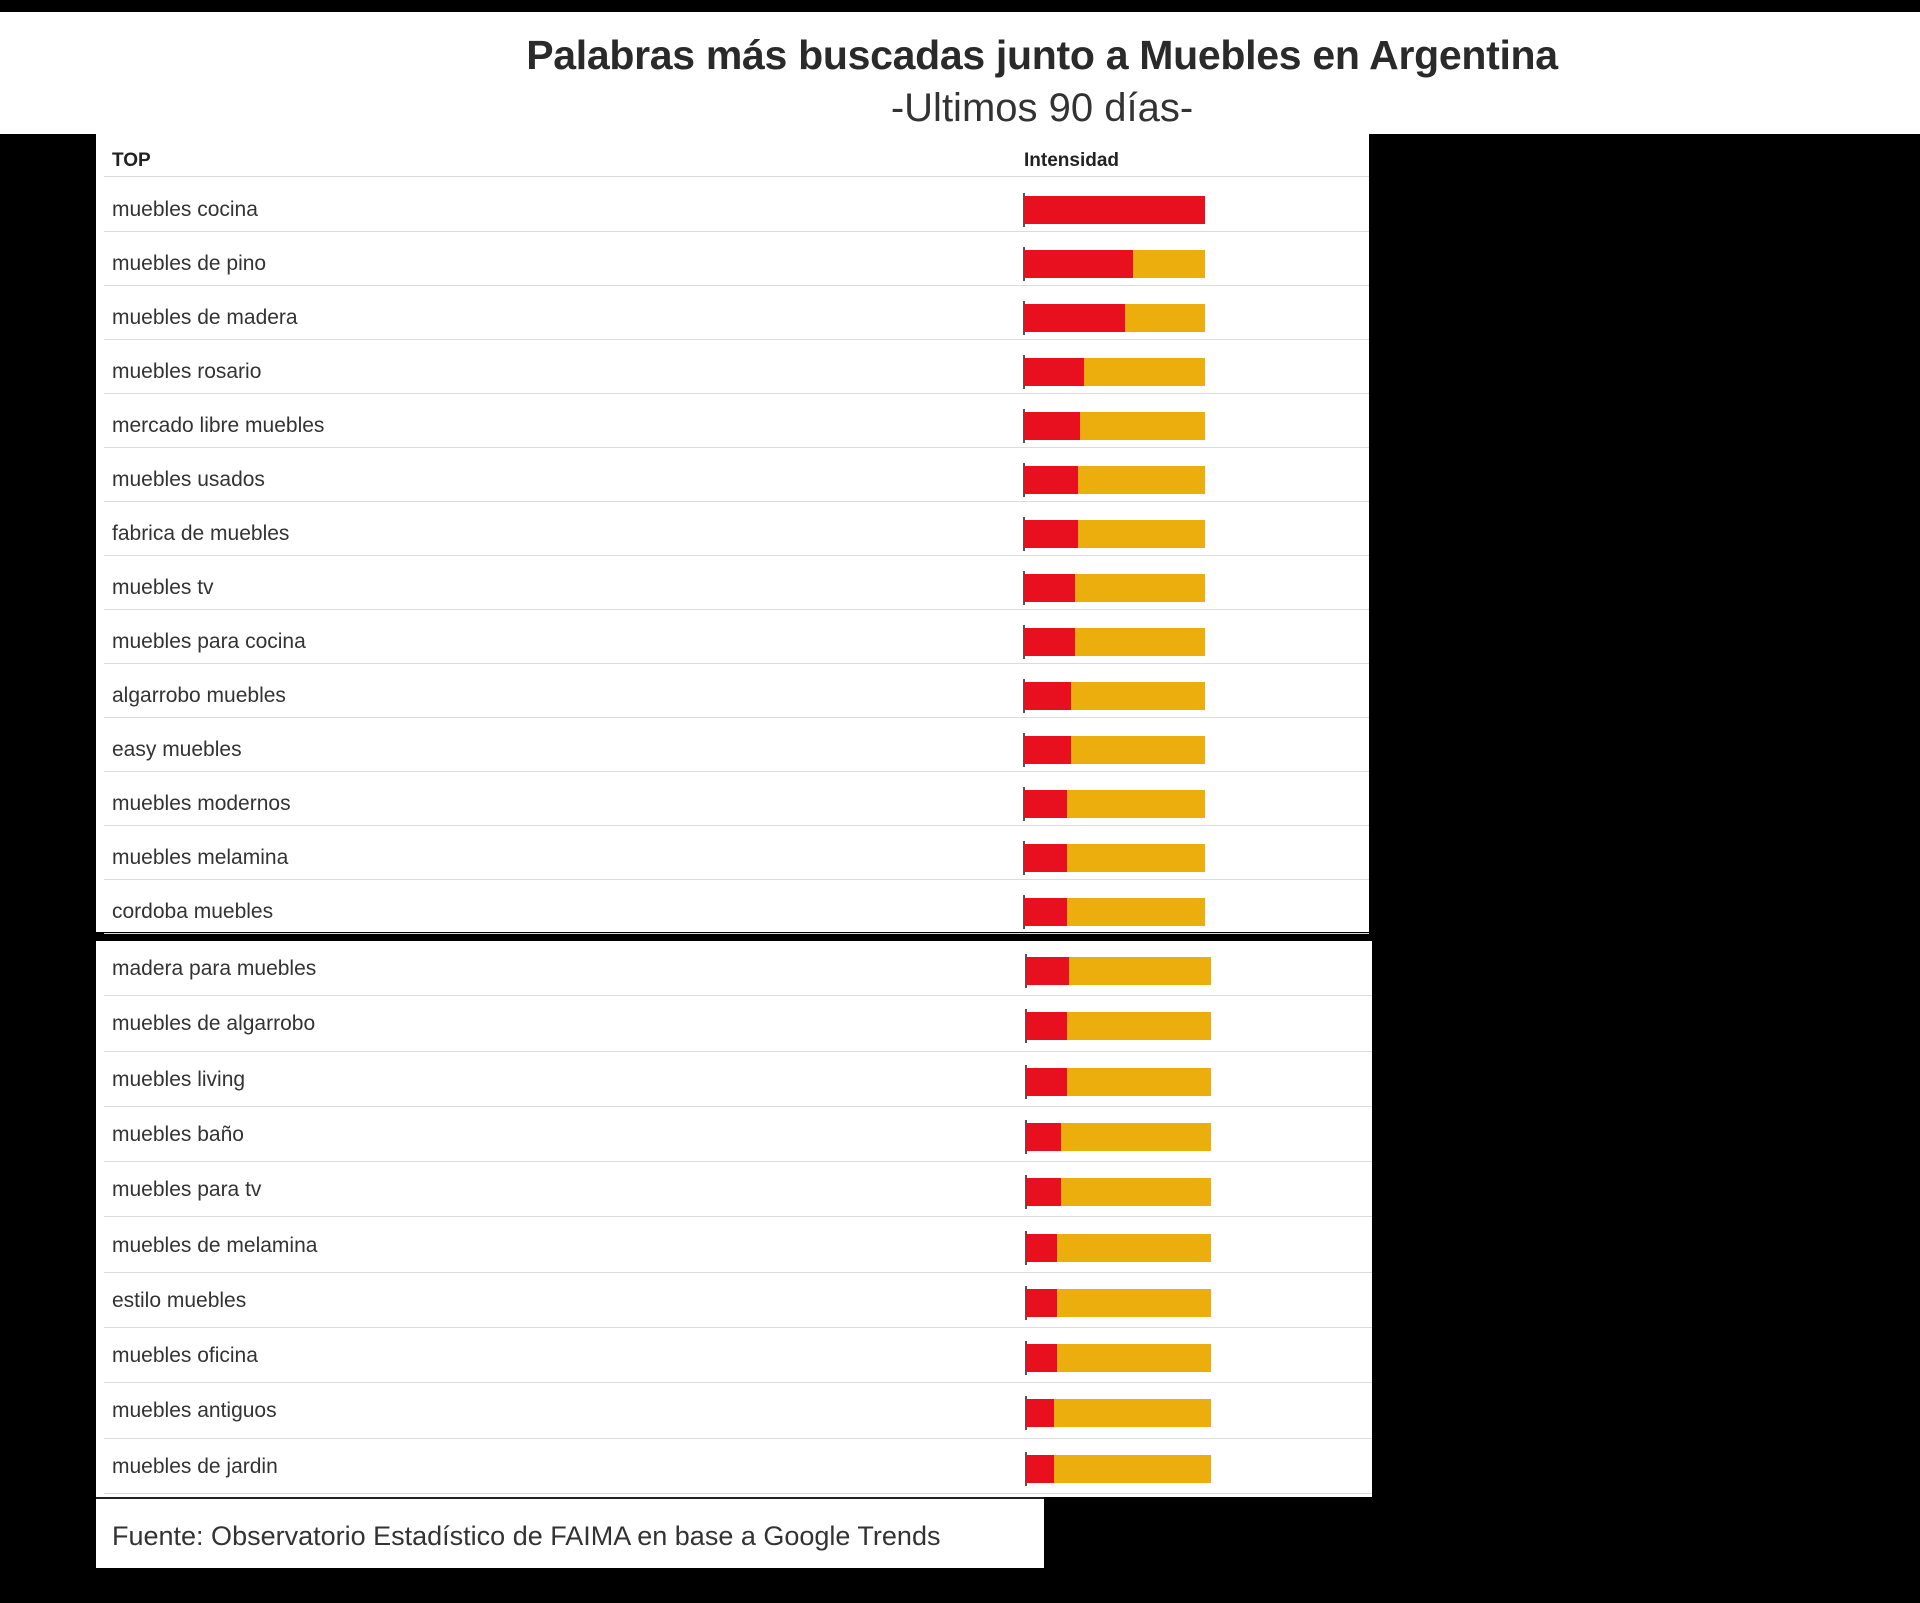 The image size is (1920, 1603). I want to click on row-label: muebles de madera, so click(205, 317).